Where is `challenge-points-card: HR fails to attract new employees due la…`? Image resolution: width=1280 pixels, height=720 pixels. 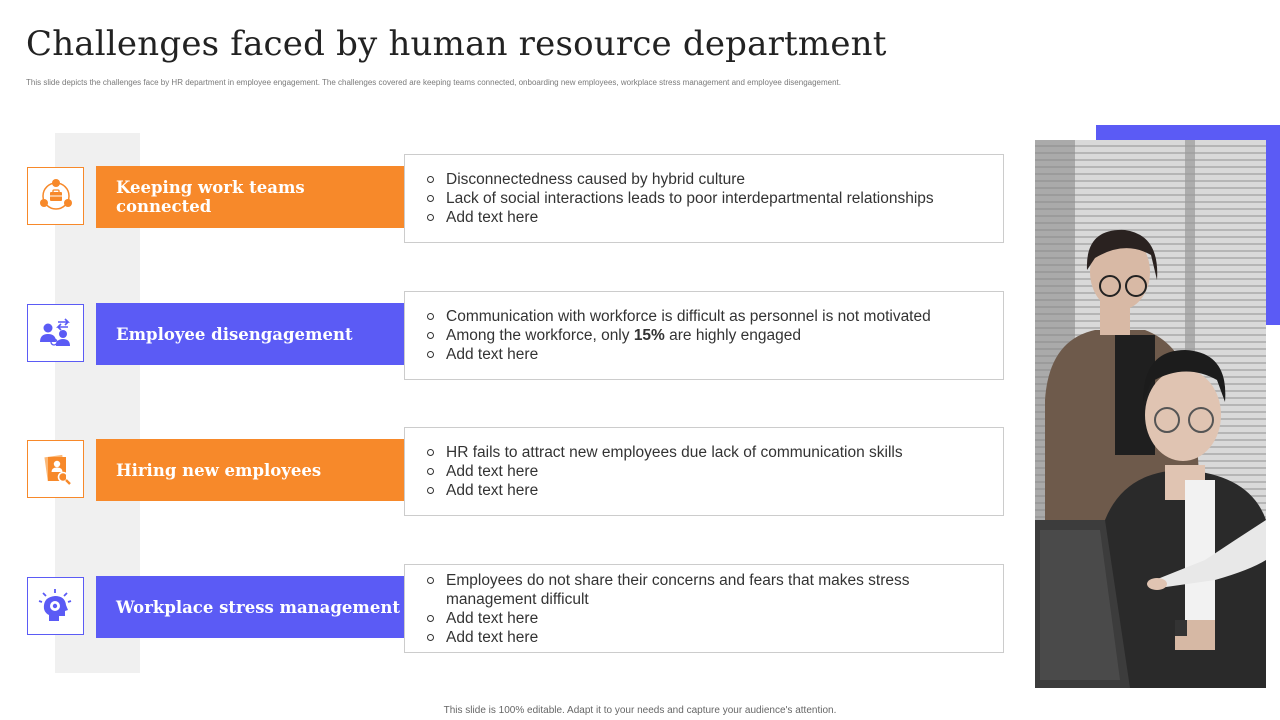
challenge-points-card: HR fails to attract new employees due la… is located at coordinates (704, 471).